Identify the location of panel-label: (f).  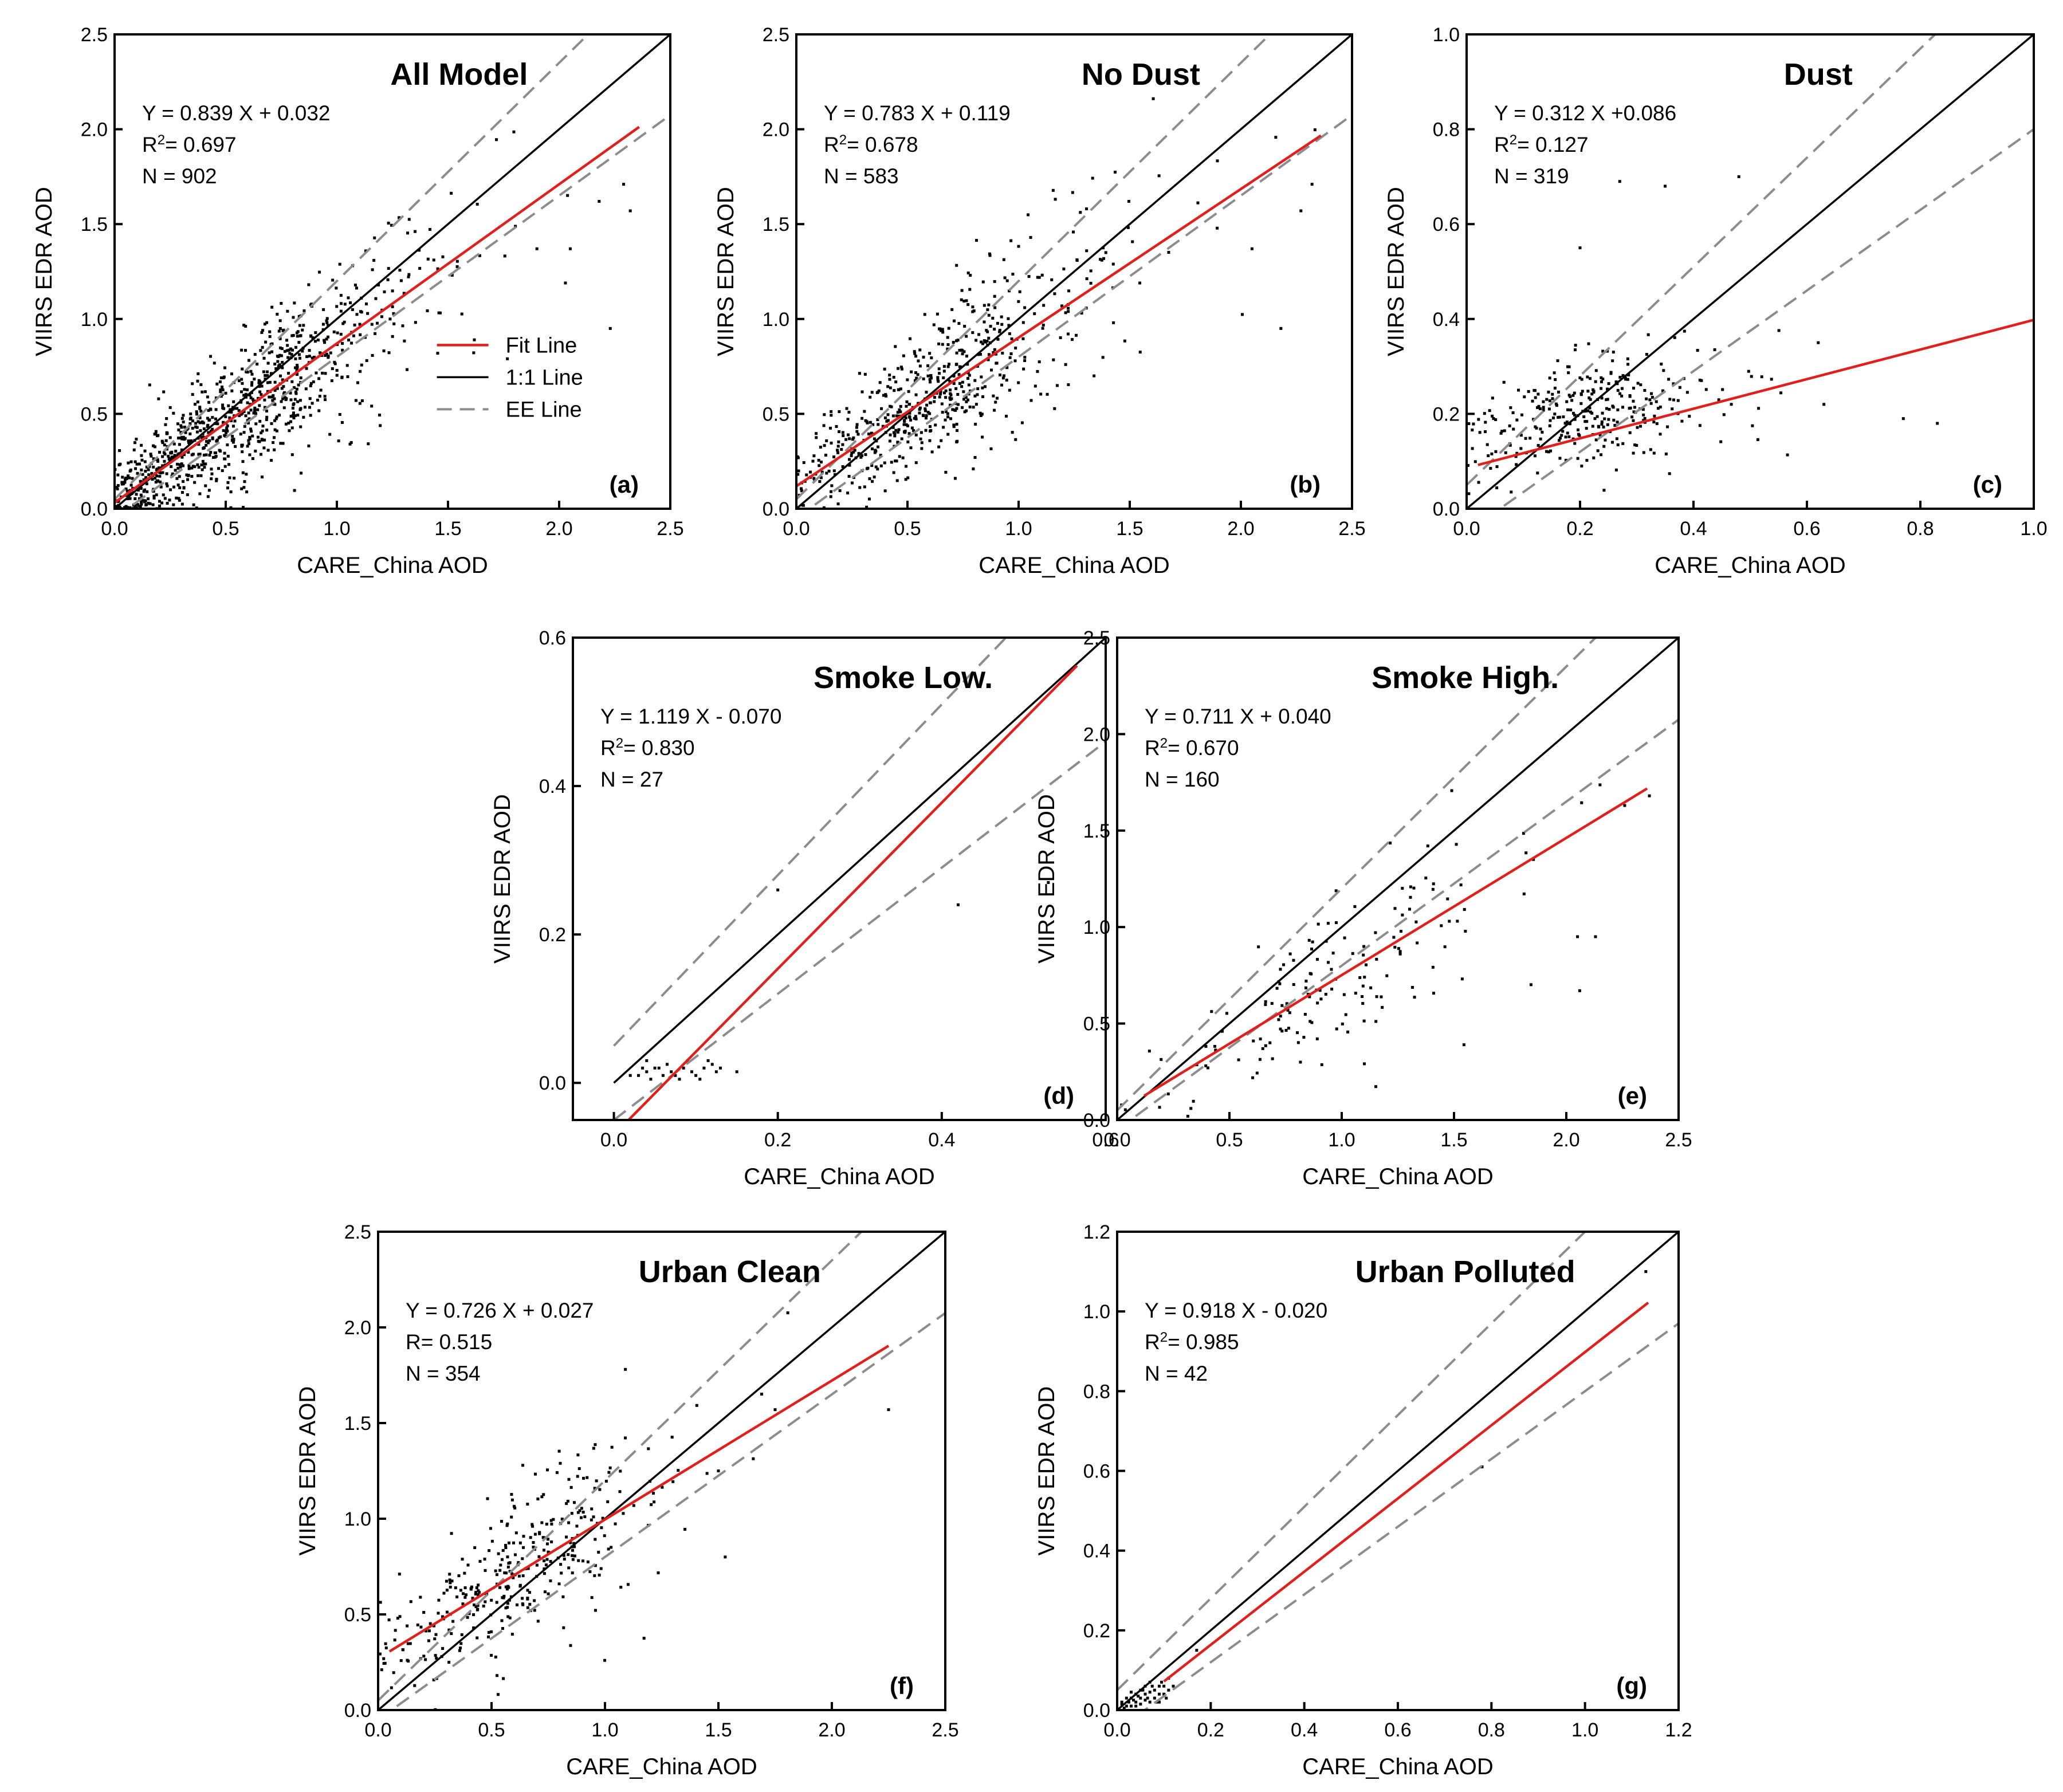
(902, 1685).